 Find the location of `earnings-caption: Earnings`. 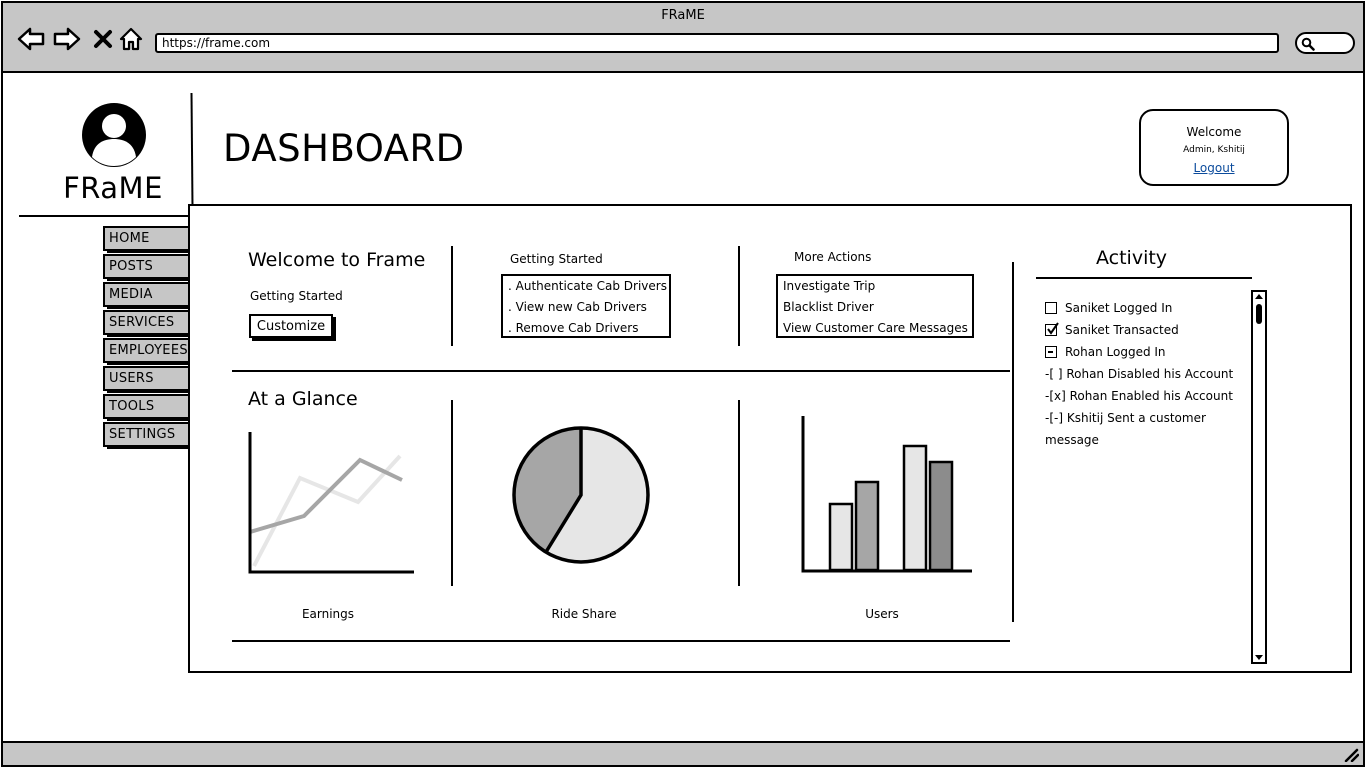

earnings-caption: Earnings is located at coordinates (328, 614).